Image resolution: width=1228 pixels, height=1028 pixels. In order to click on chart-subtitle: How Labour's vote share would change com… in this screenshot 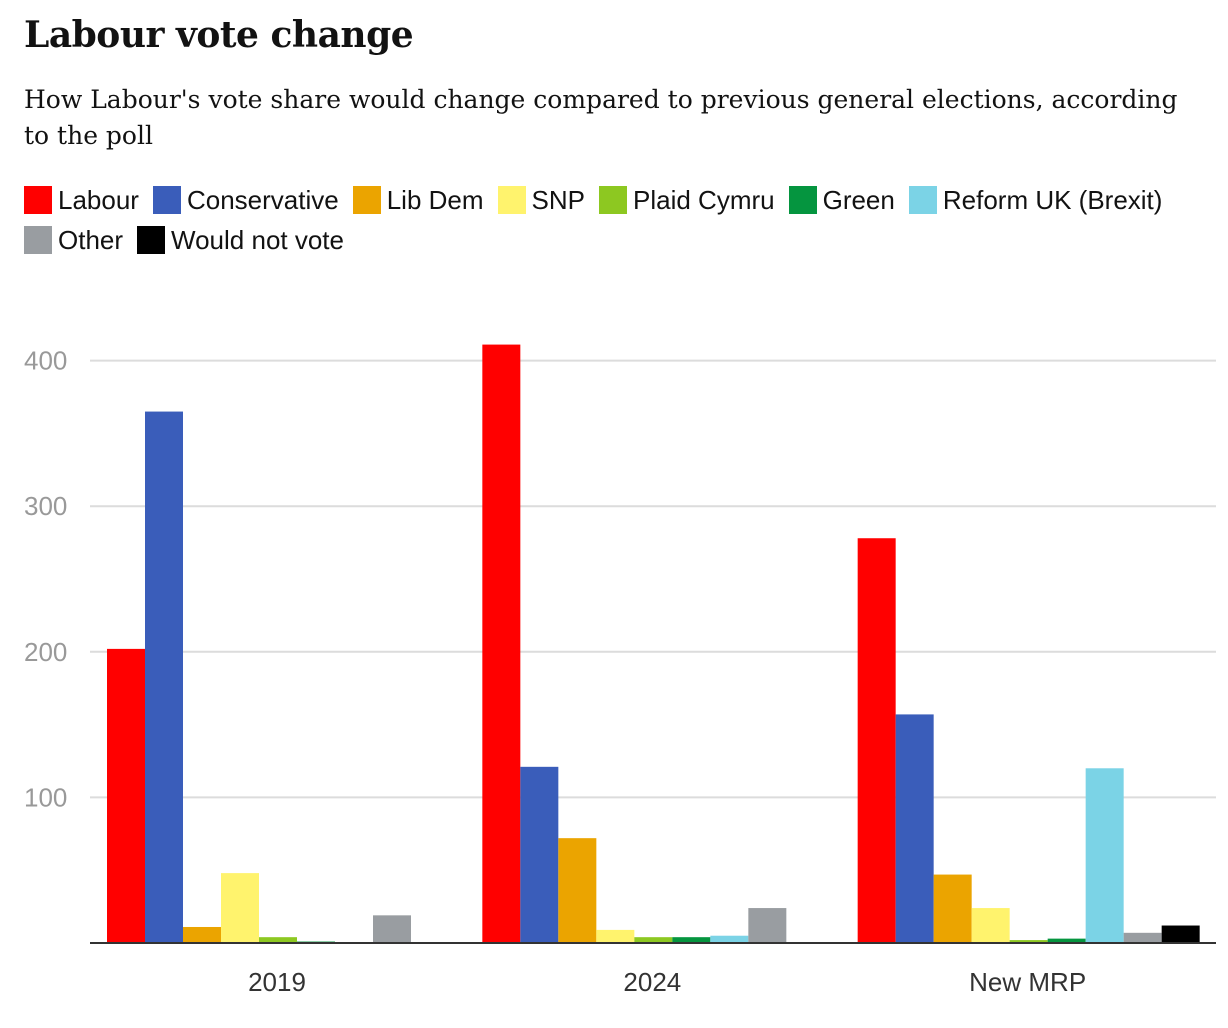, I will do `click(601, 117)`.